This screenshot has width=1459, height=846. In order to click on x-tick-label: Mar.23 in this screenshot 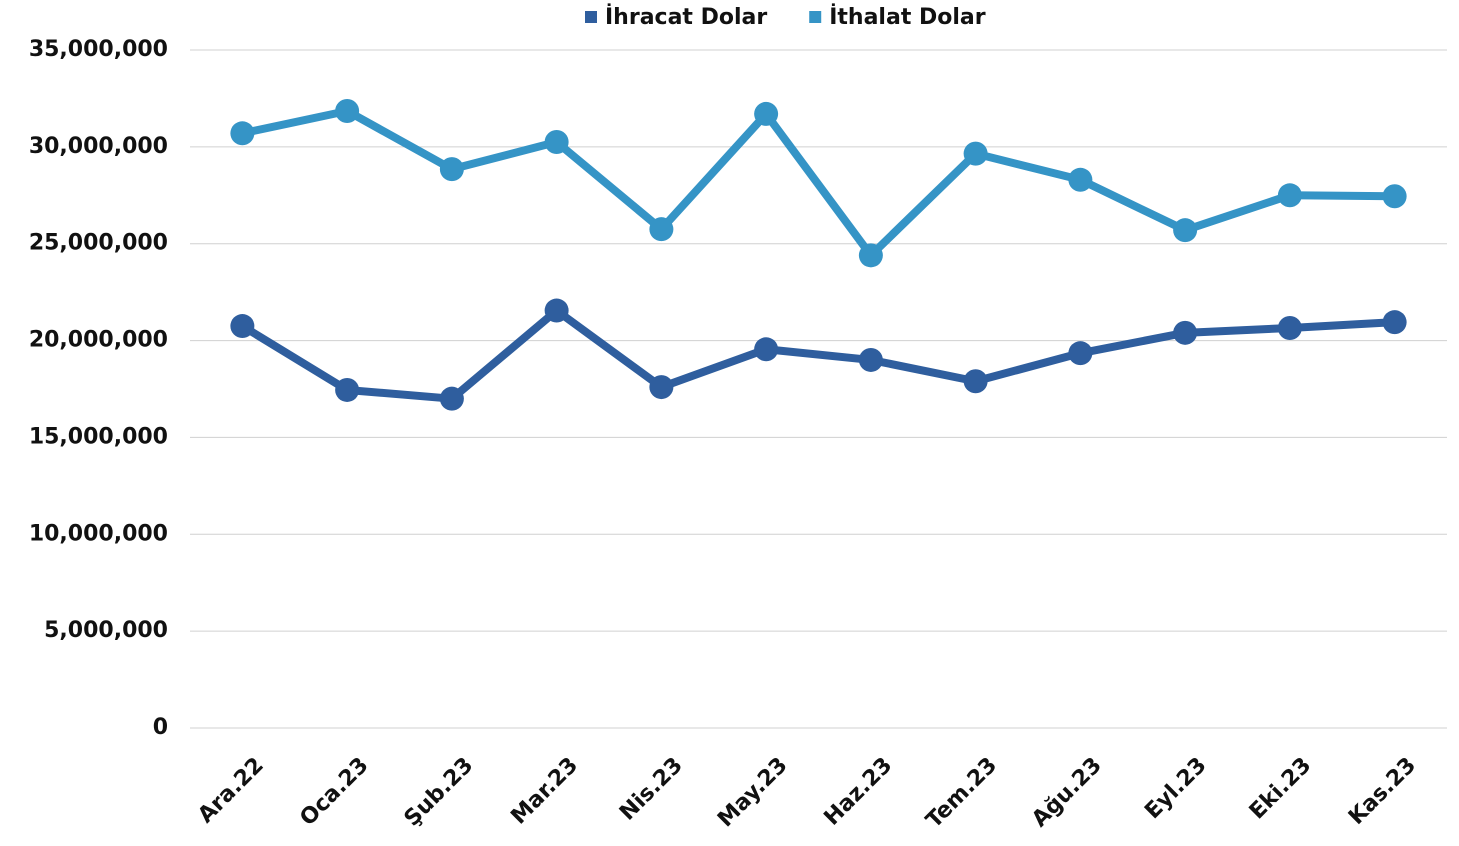, I will do `click(544, 791)`.